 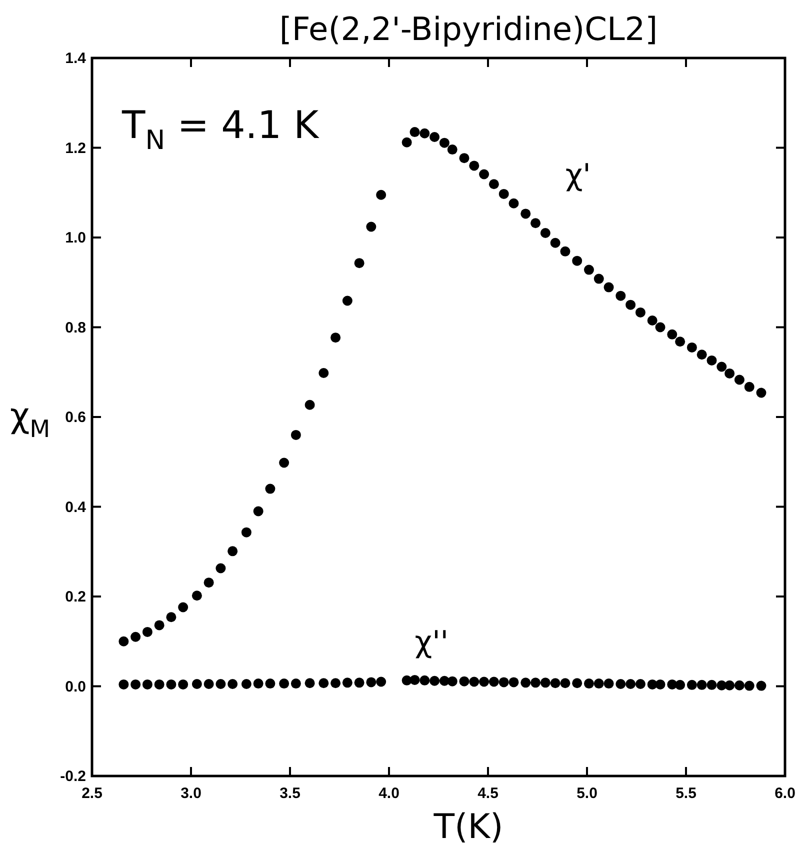 What do you see at coordinates (431, 642) in the screenshot?
I see `series-label: χ''` at bounding box center [431, 642].